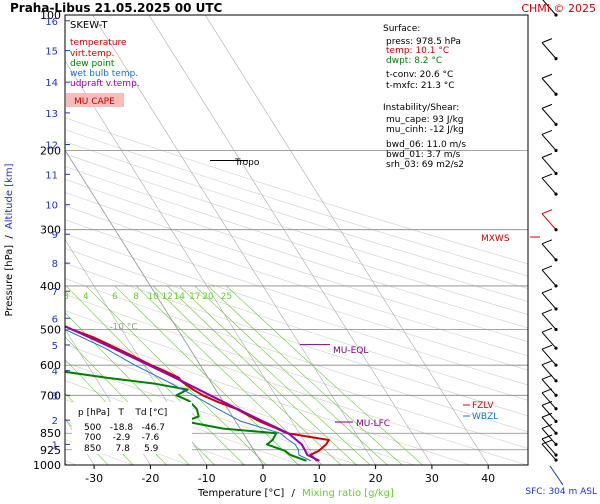 The height and width of the screenshot is (504, 600). What do you see at coordinates (373, 424) in the screenshot?
I see `mu-lfc-label: MU-LFC` at bounding box center [373, 424].